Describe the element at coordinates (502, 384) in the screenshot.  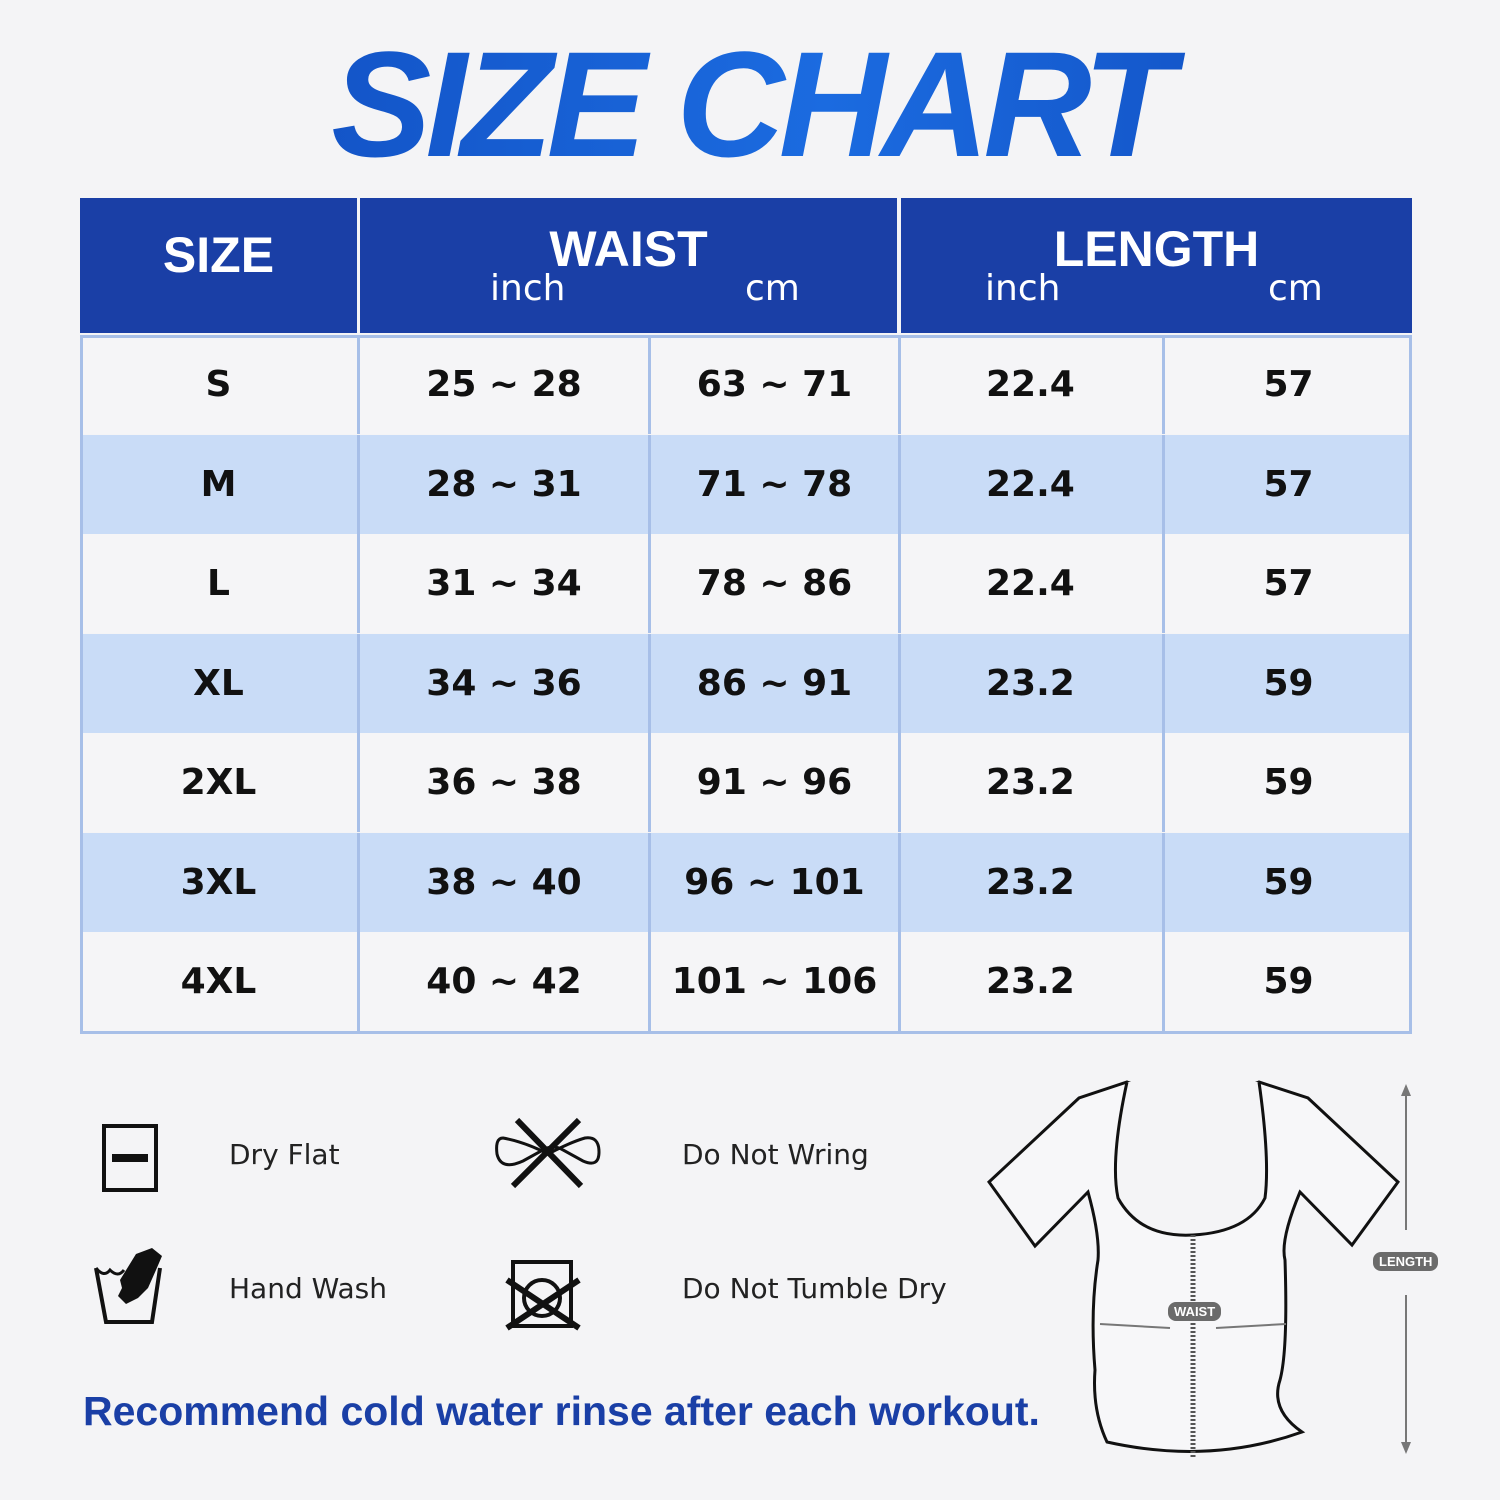
I see `cell-waist-in: 25 ~ 28` at that location.